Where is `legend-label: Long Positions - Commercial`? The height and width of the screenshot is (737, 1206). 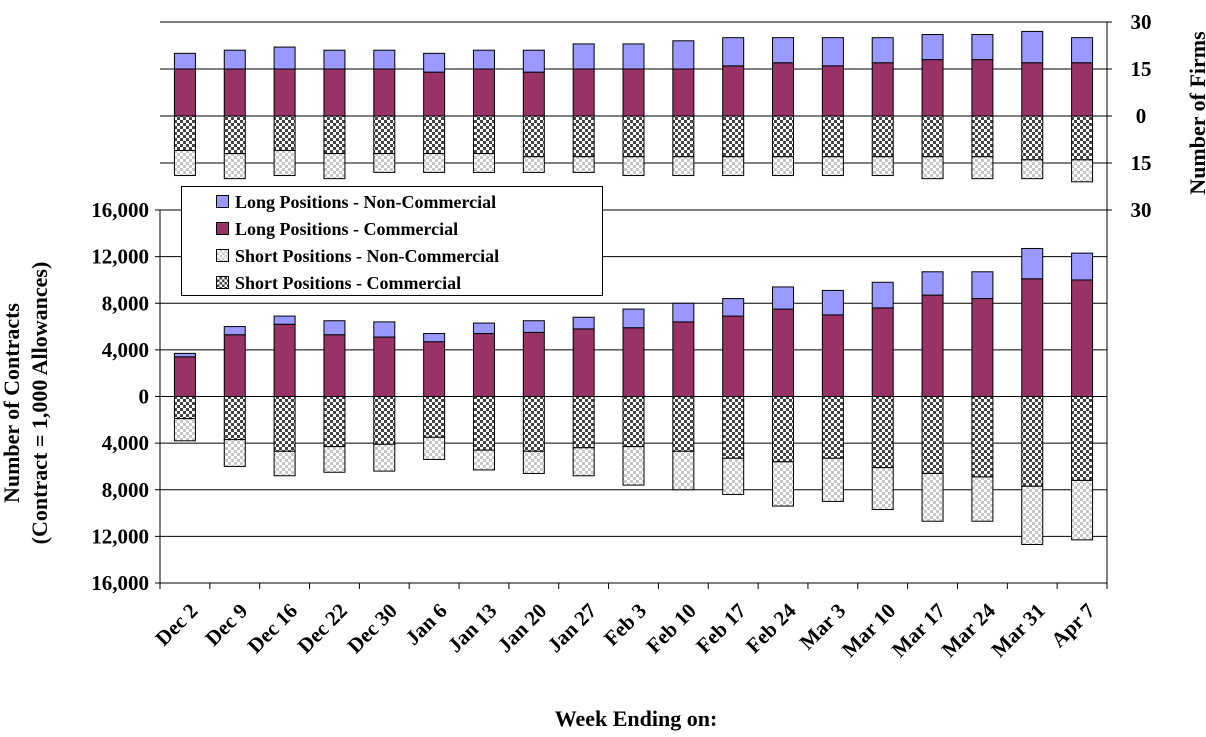
legend-label: Long Positions - Commercial is located at coordinates (347, 229).